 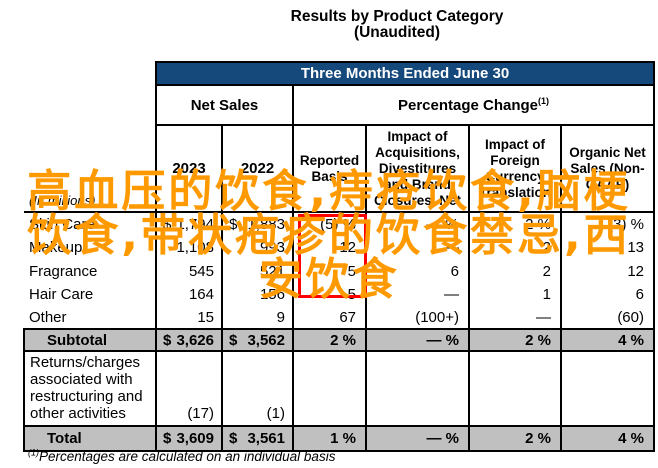 I want to click on acquisitions-impact-cell: 6, so click(x=417, y=271).